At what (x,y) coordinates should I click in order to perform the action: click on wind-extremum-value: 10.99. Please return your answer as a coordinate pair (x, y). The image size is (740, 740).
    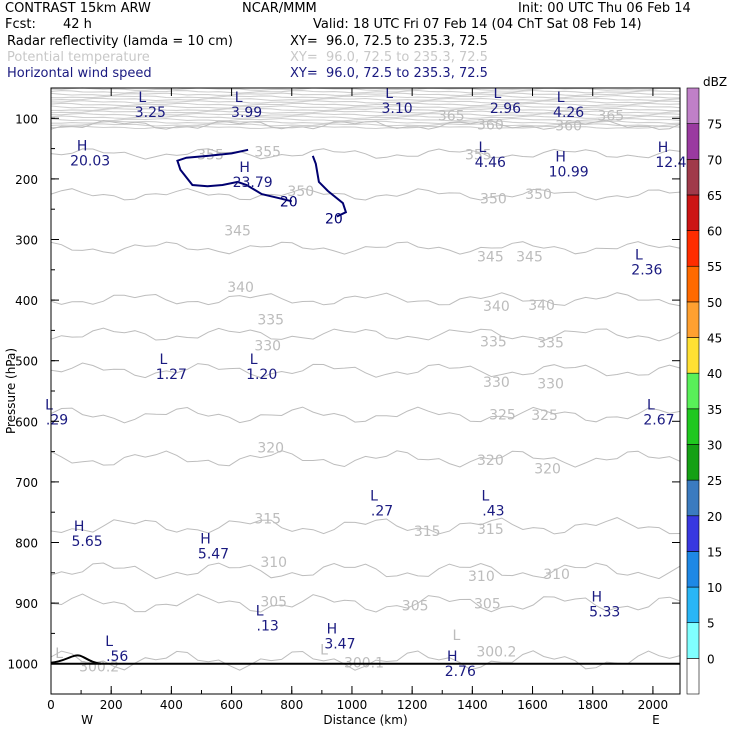
    Looking at the image, I should click on (569, 173).